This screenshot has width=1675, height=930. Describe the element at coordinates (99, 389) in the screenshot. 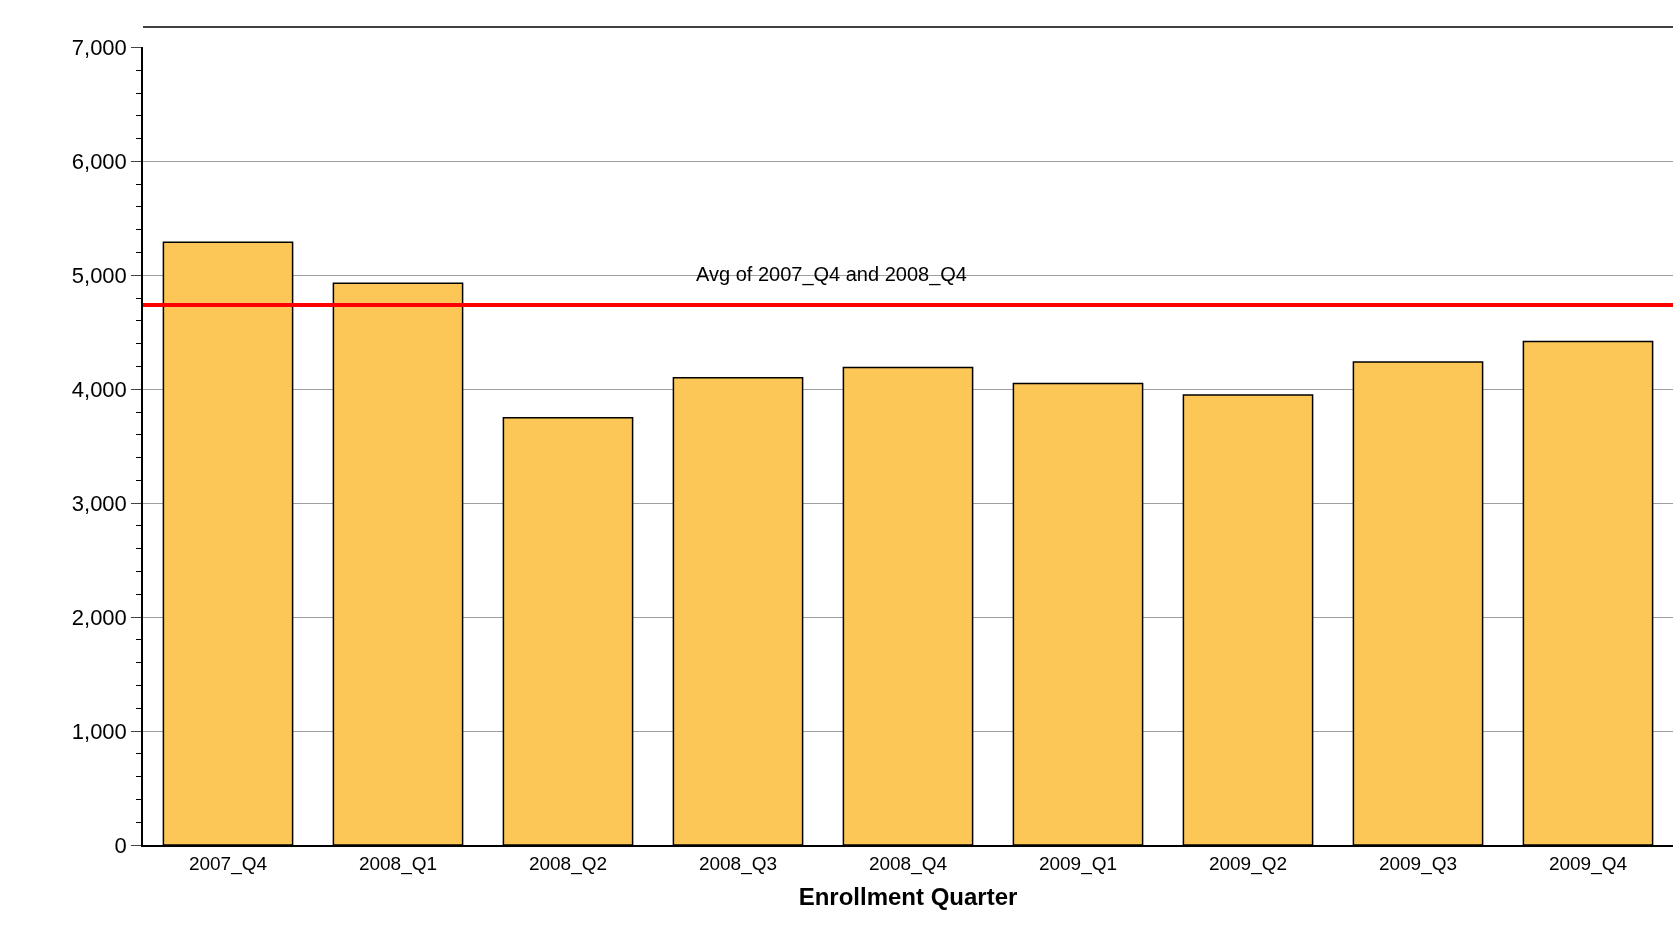

I see `y-tick-label: 4,000` at that location.